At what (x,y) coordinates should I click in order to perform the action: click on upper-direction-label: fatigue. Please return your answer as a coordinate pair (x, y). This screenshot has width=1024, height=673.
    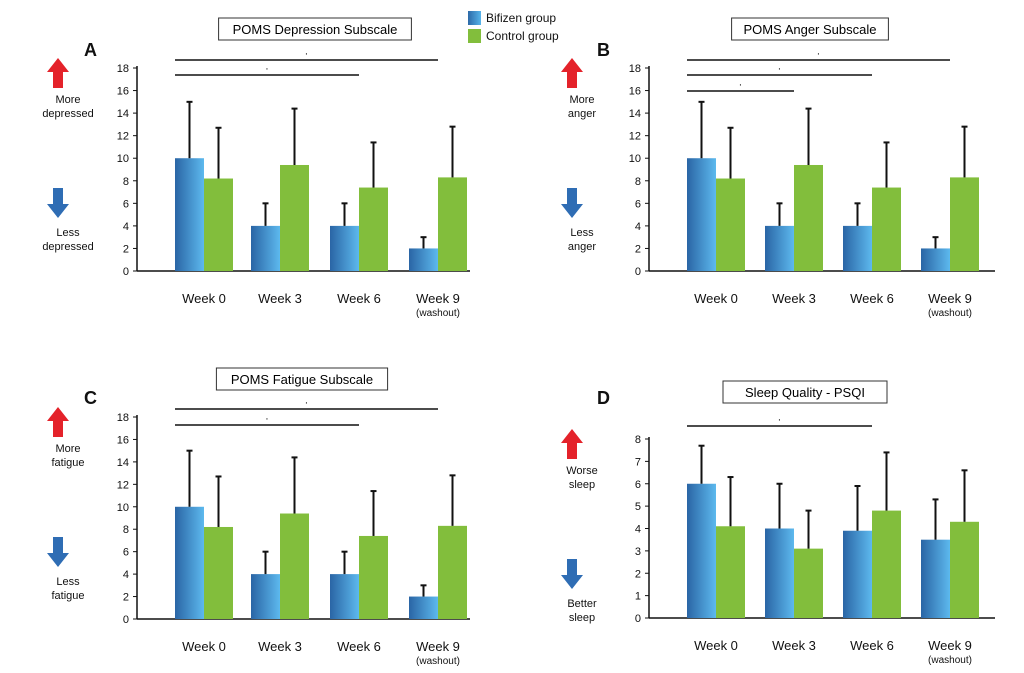
    Looking at the image, I should click on (67, 463).